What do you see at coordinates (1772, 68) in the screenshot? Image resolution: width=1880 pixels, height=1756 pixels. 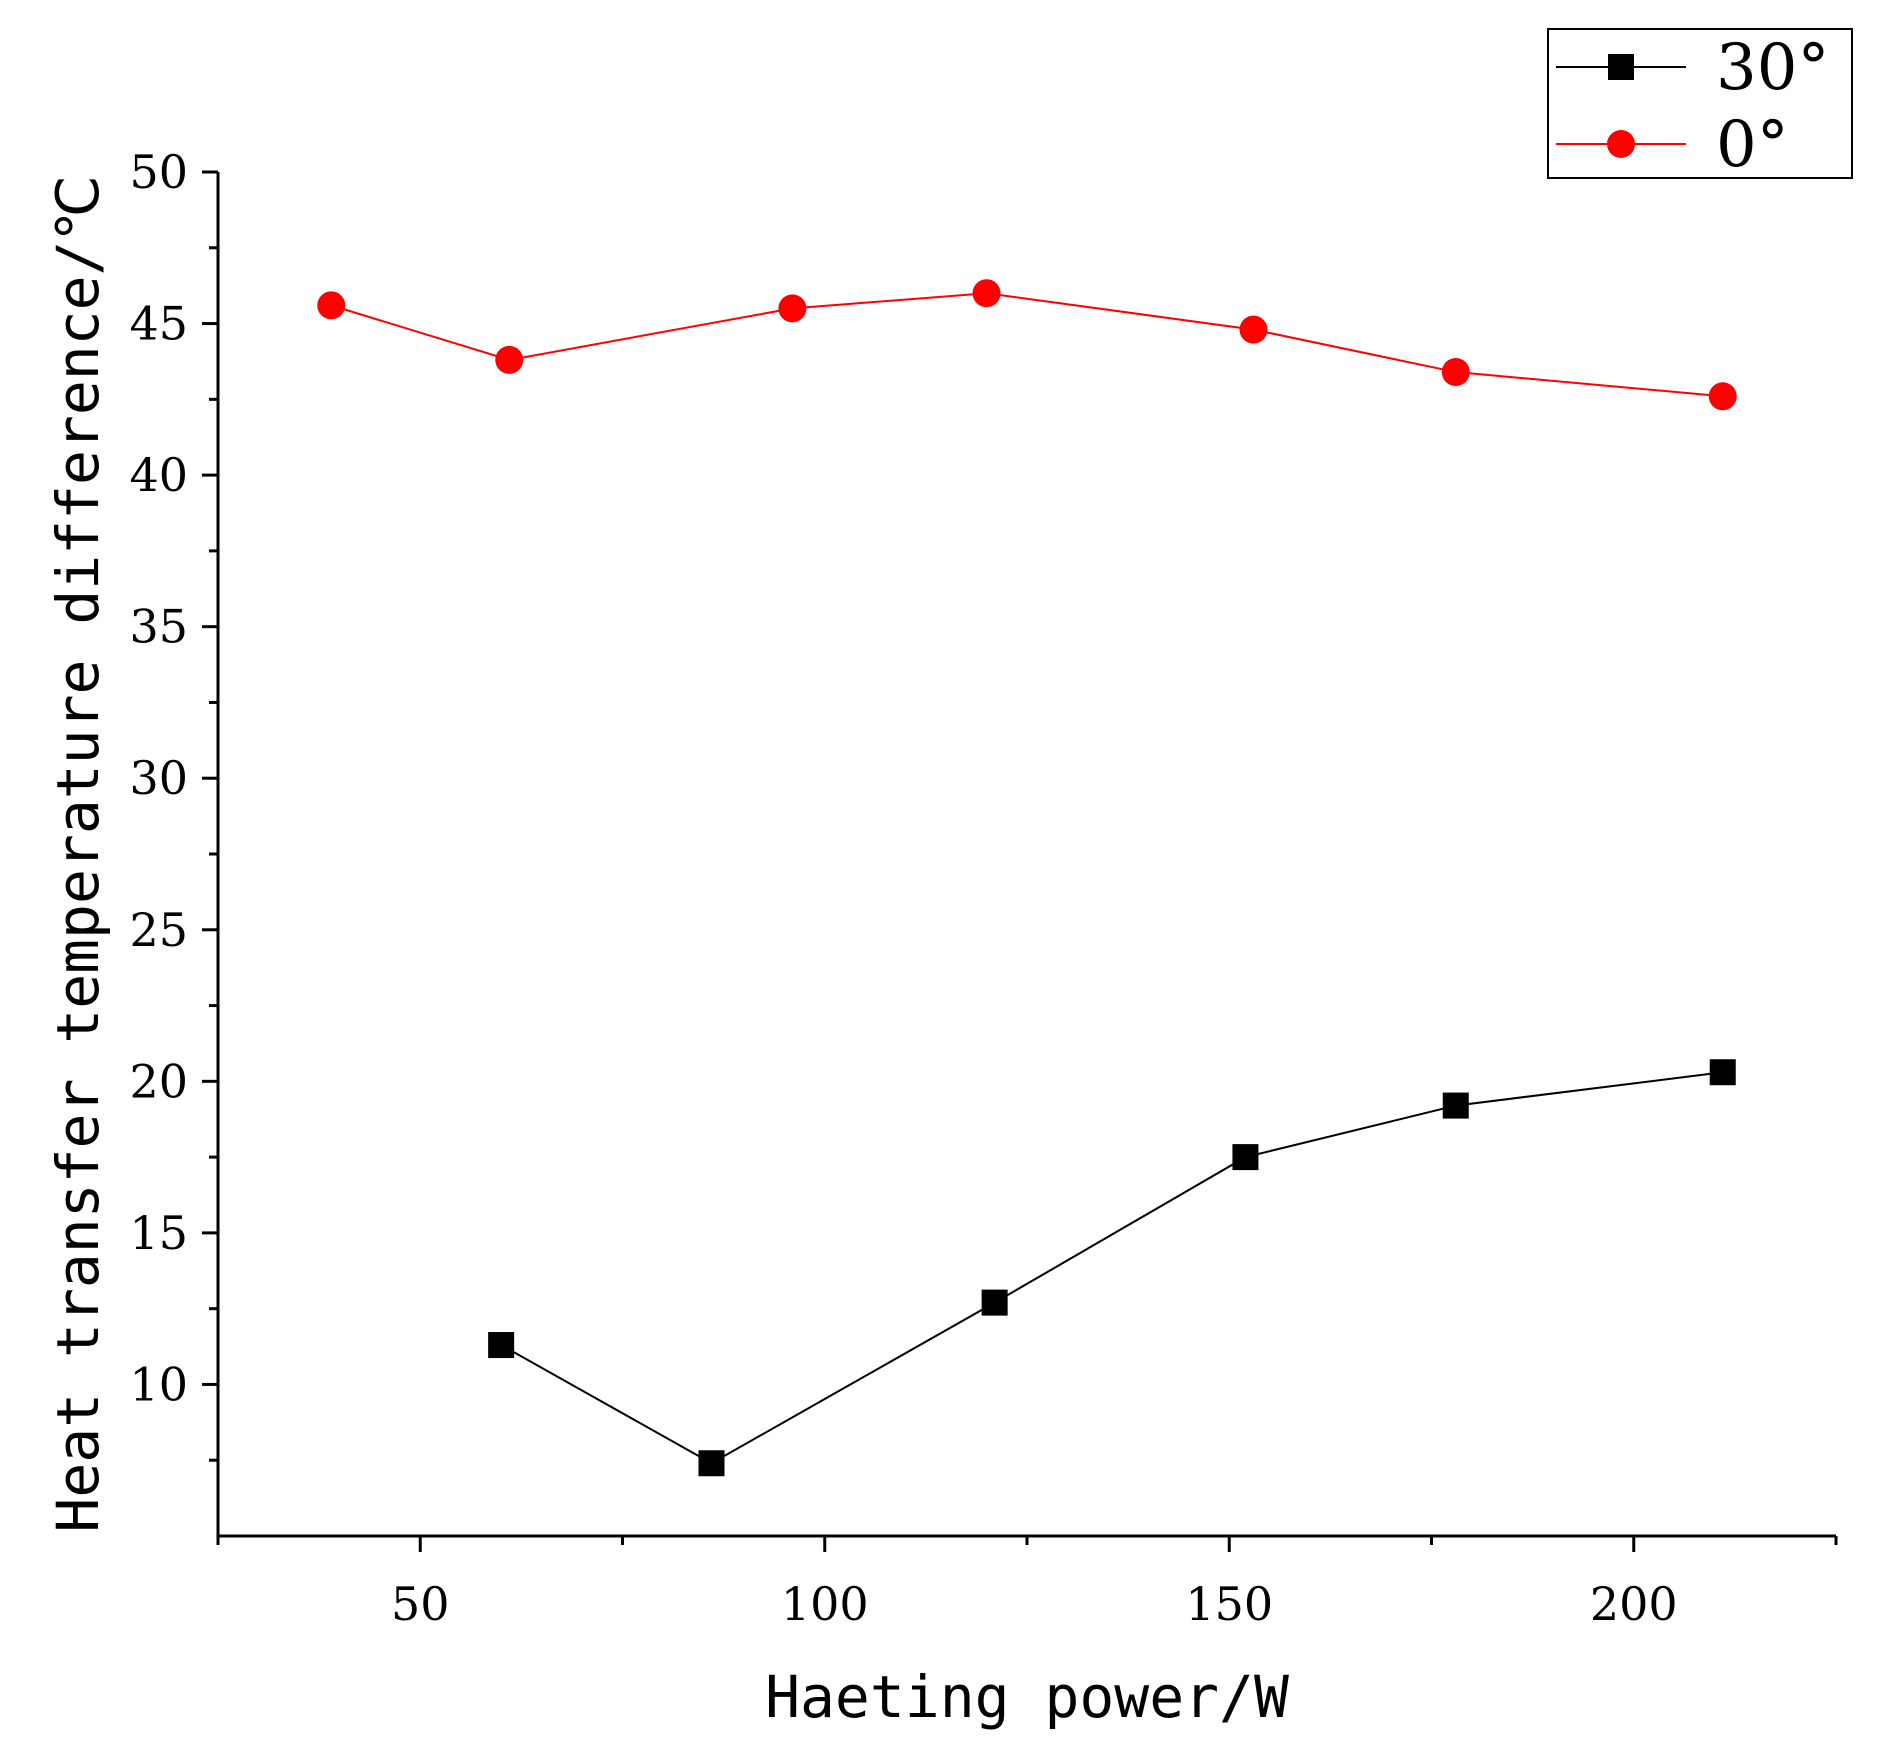 I see `legend-label-1: 30°` at bounding box center [1772, 68].